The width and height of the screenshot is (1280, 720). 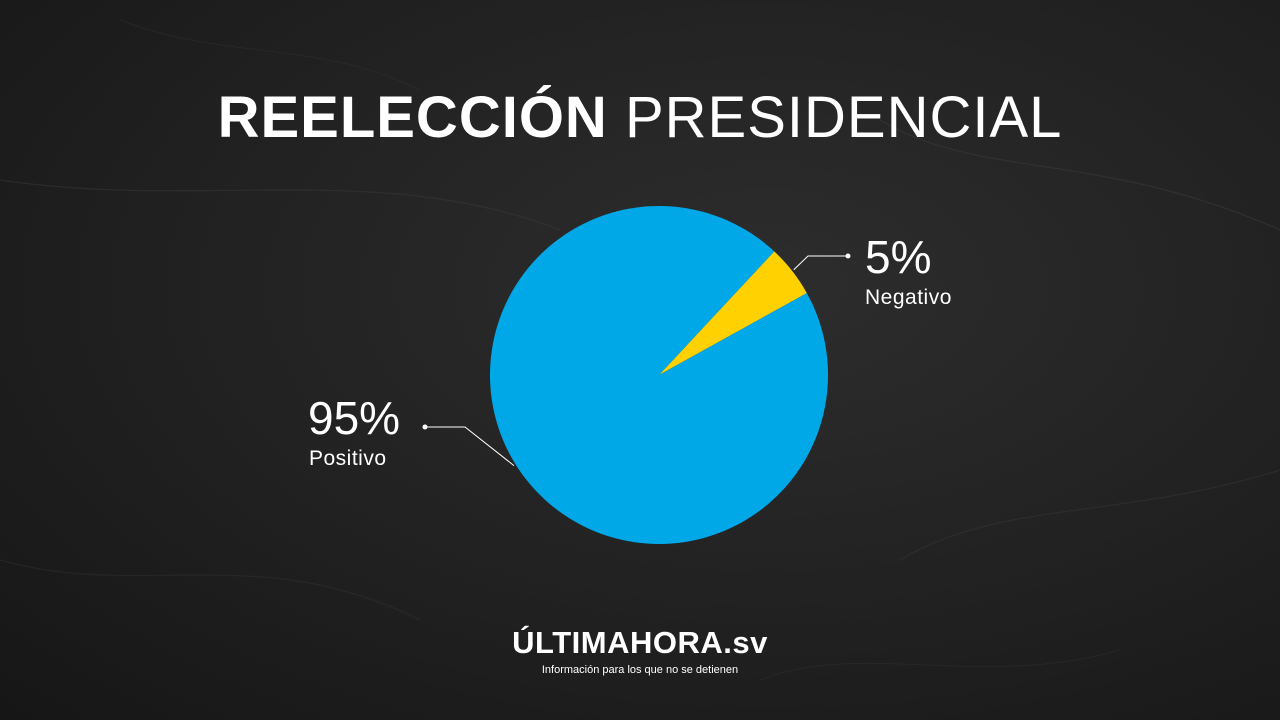 What do you see at coordinates (470, 446) in the screenshot?
I see `leader-line-positivo` at bounding box center [470, 446].